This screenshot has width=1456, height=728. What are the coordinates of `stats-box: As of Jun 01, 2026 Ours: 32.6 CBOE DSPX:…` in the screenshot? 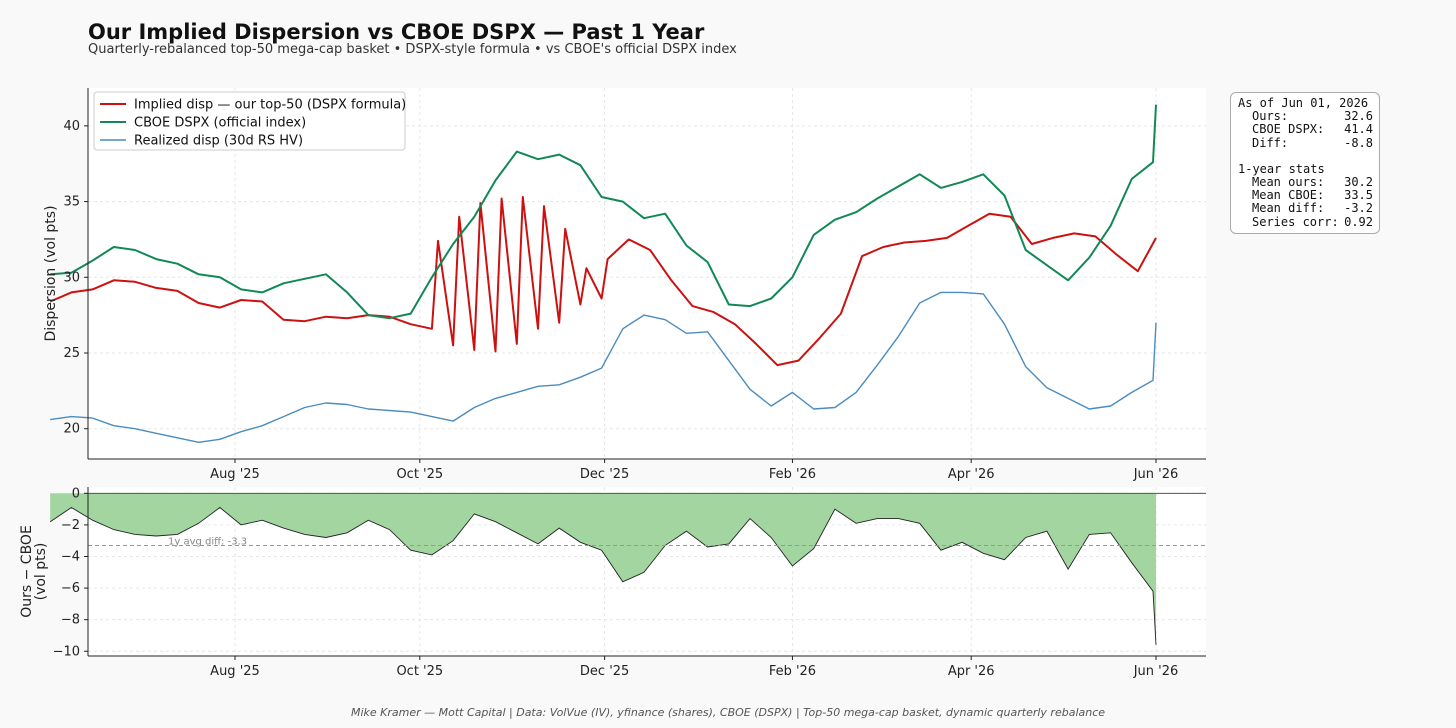 It's located at (1305, 163).